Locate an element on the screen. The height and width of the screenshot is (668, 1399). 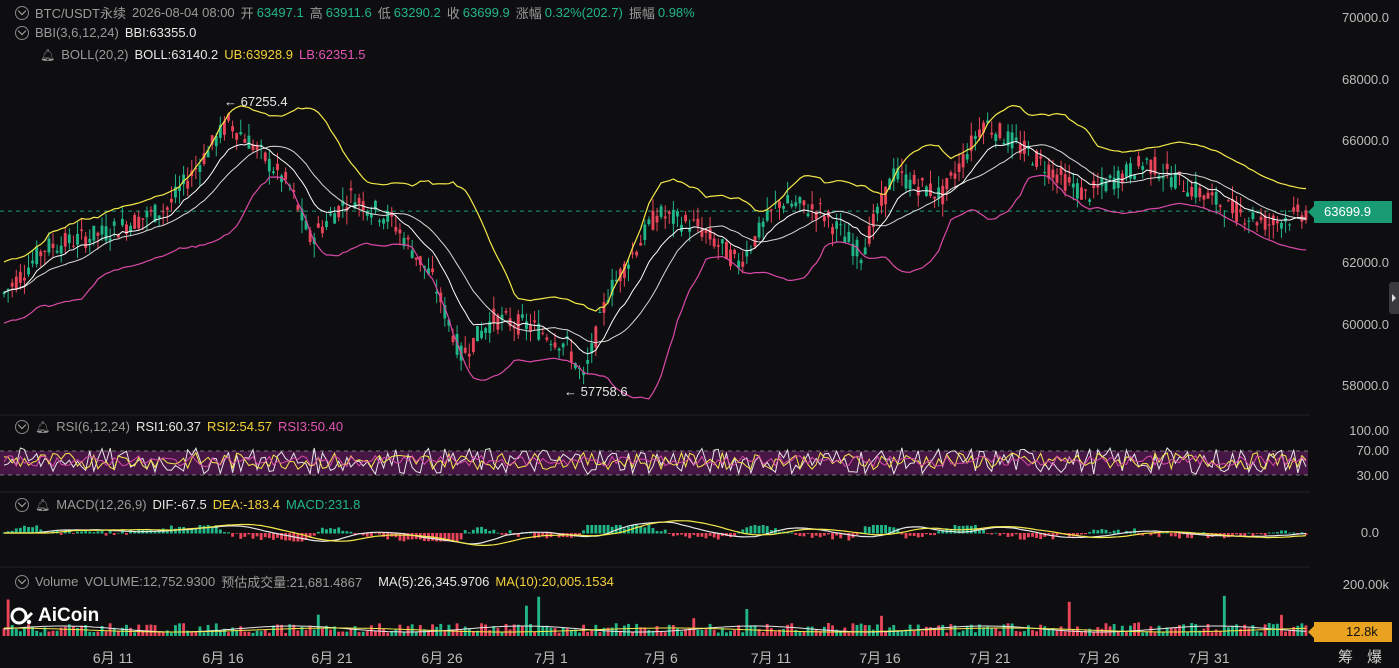
volume-tick: 200.00k is located at coordinates (1365, 584).